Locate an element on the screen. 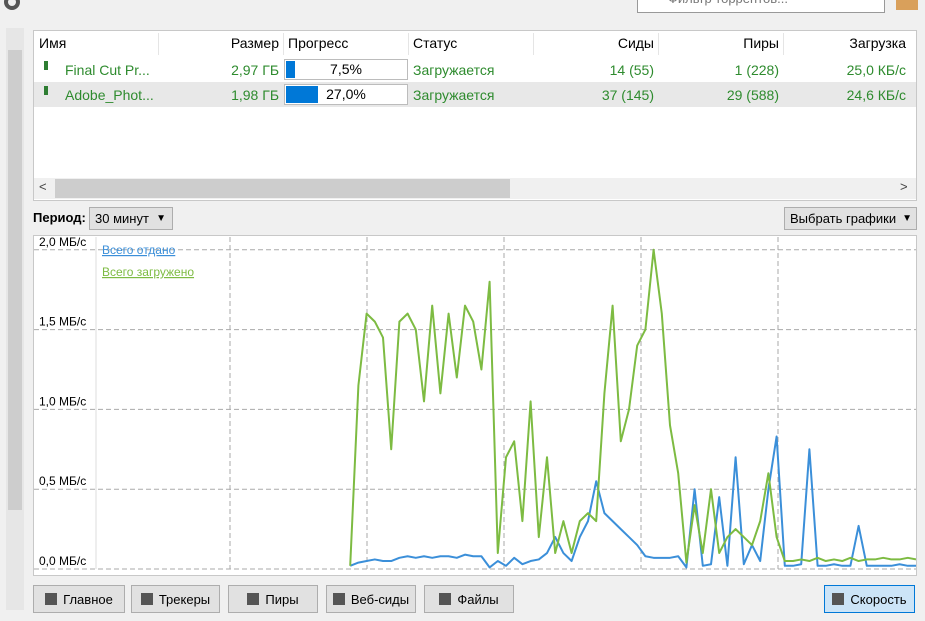  tab-label: Главное is located at coordinates (88, 599).